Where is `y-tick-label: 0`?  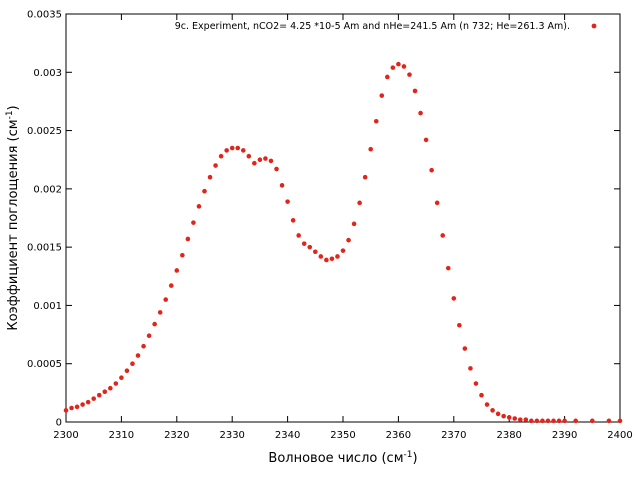
y-tick-label: 0 is located at coordinates (59, 423).